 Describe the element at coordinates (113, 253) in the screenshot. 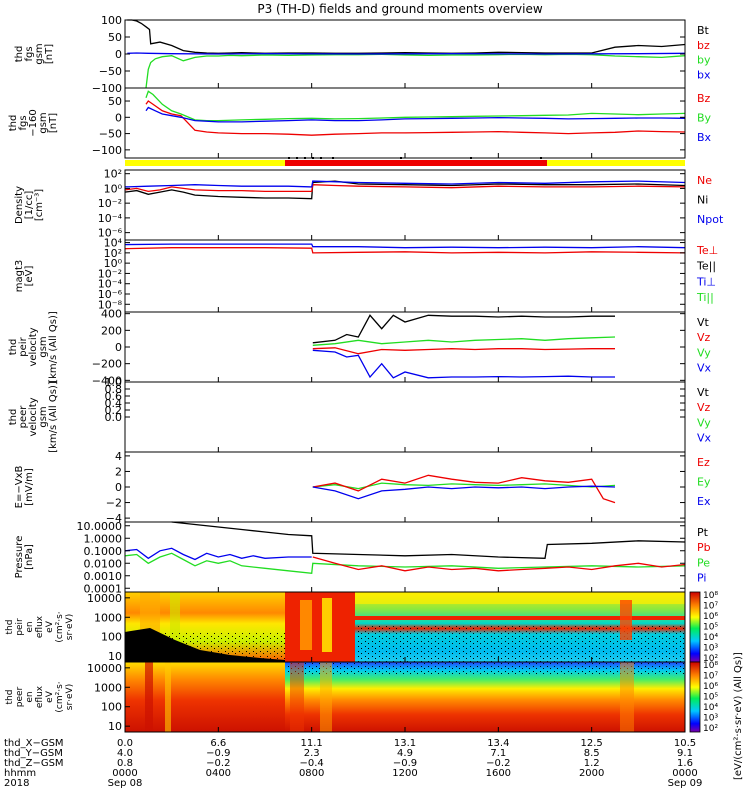

I see `ytick-label-temperature: 10²` at that location.